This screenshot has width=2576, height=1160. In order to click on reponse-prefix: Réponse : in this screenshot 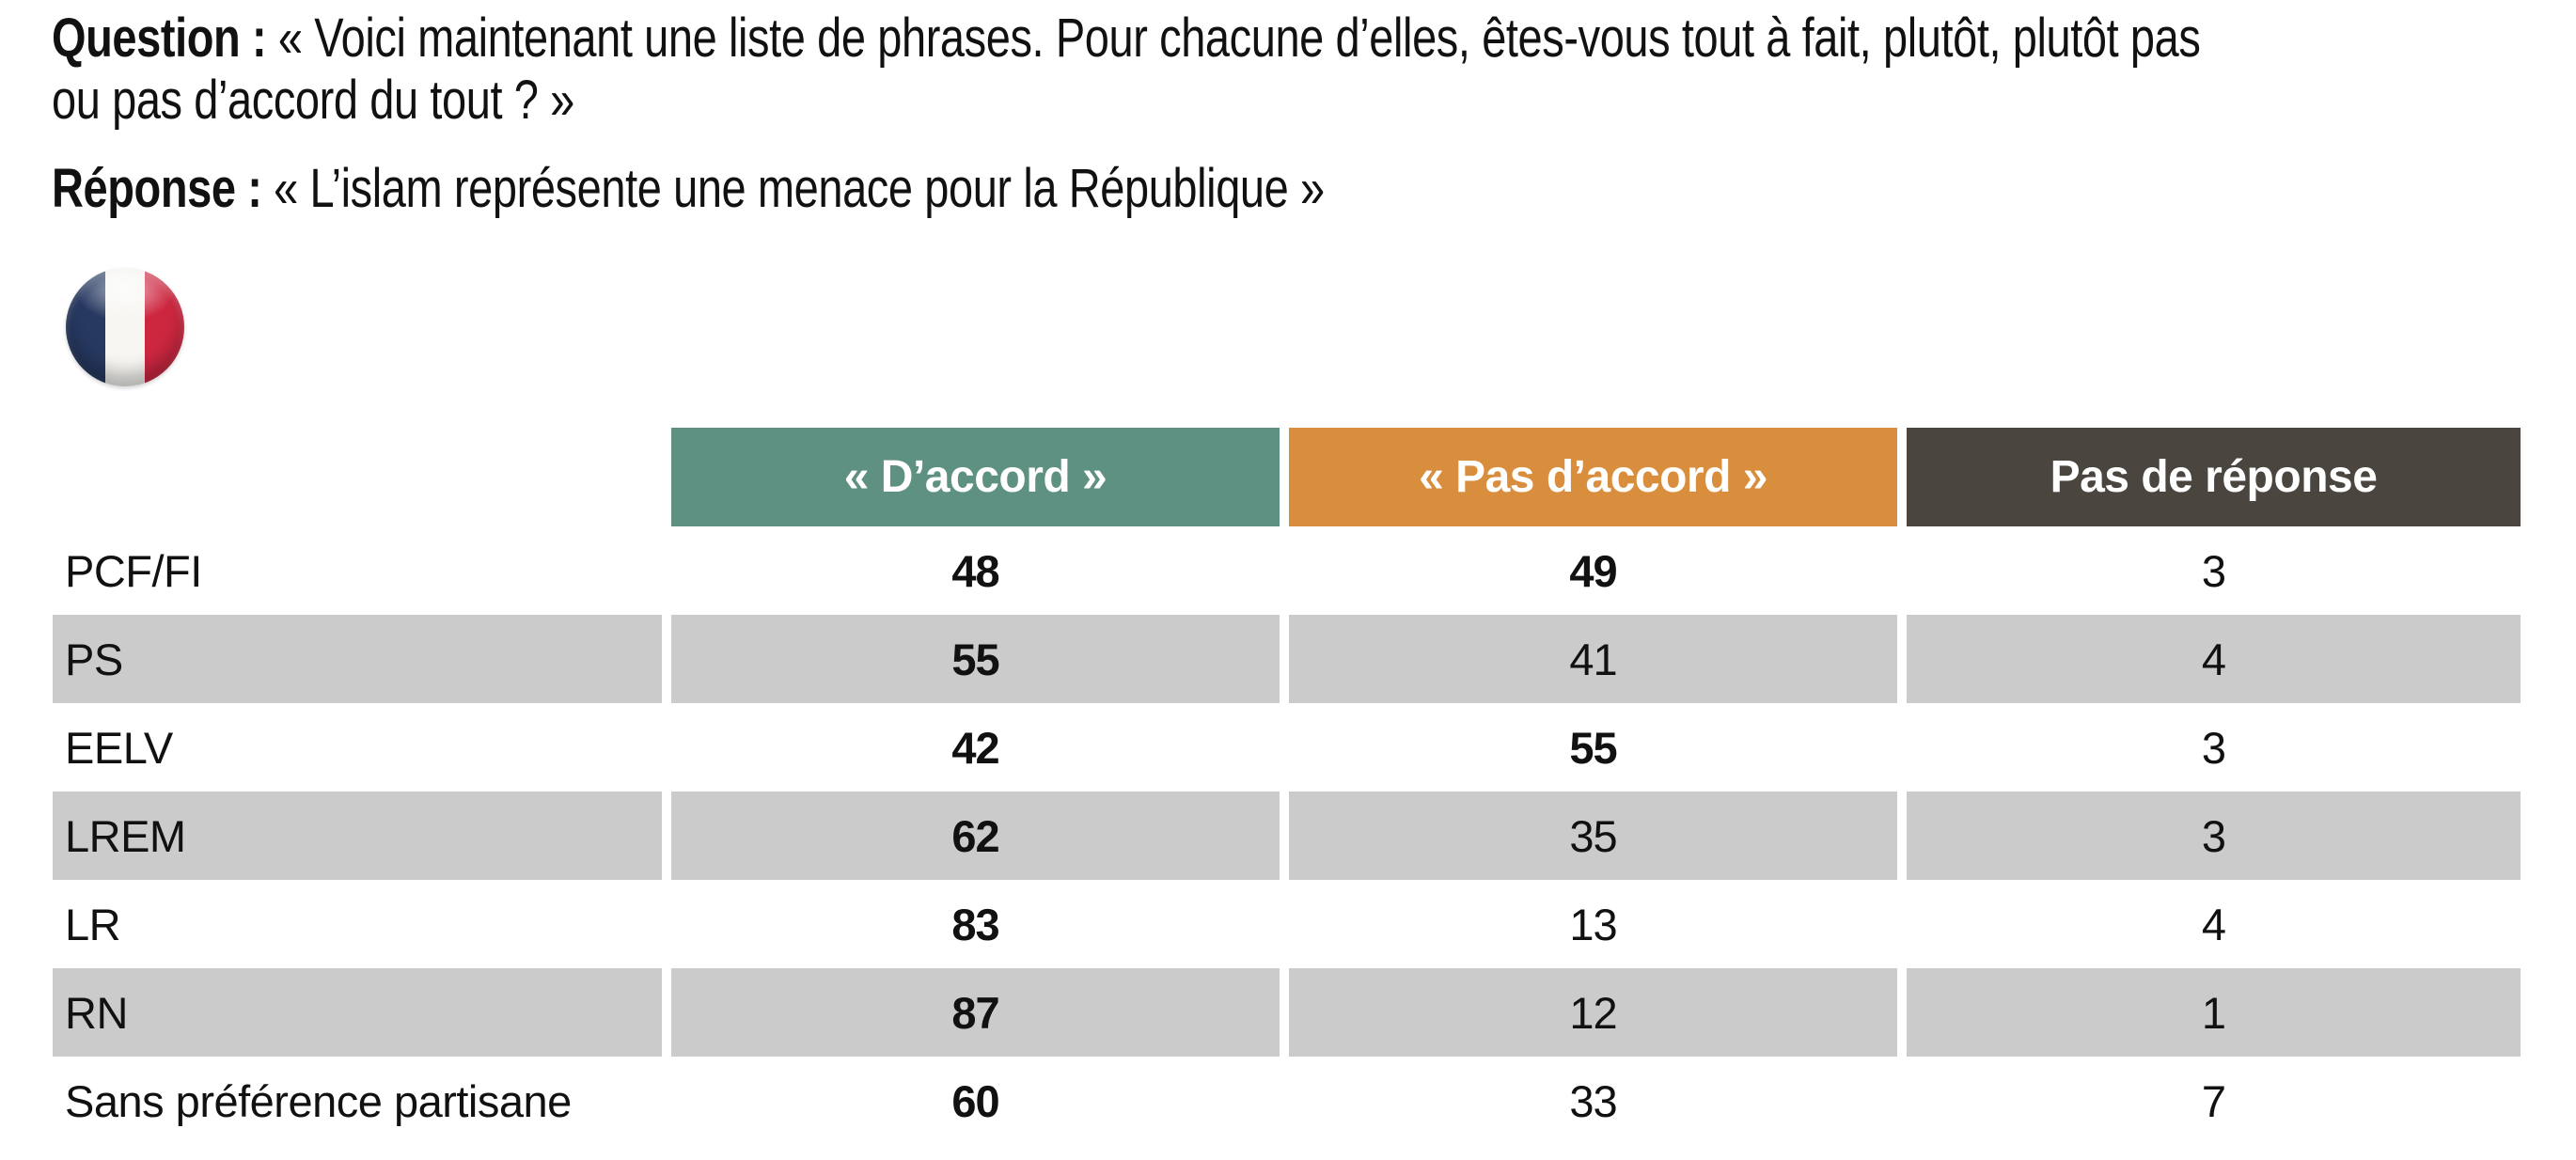, I will do `click(157, 188)`.